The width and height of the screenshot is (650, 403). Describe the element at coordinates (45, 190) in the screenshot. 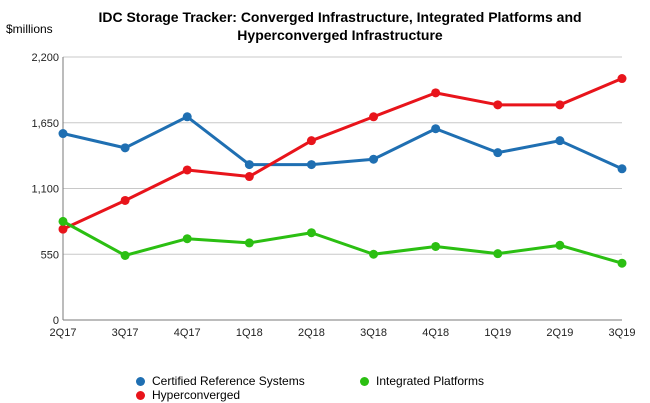

I see `y-tick-label-1100: 1,100` at that location.